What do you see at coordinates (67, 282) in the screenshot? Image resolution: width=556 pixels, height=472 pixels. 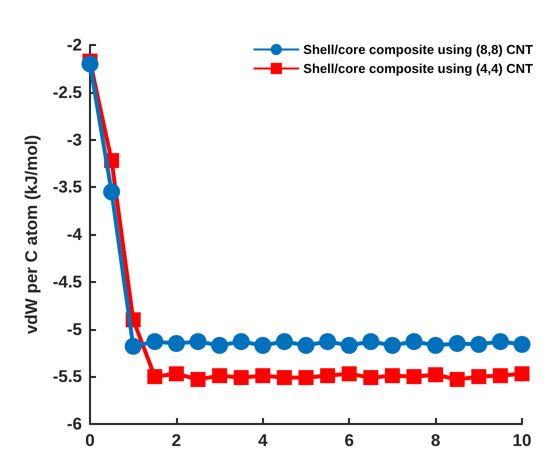 I see `y-tick-label: -4.5` at bounding box center [67, 282].